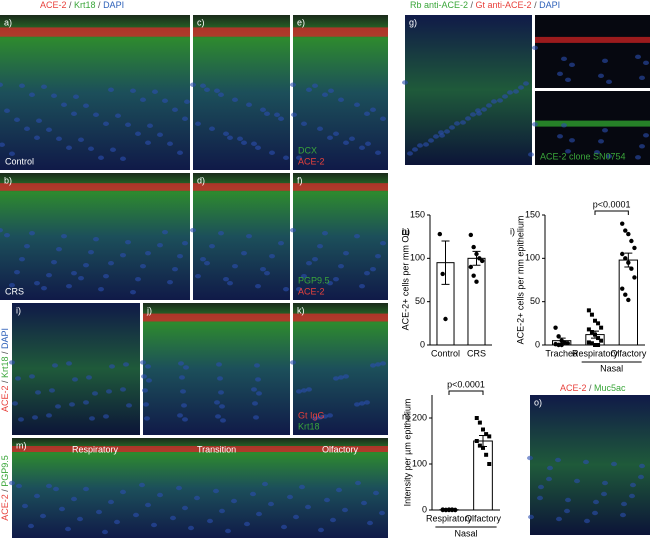  What do you see at coordinates (422, 344) in the screenshot?
I see `y-tick-label: 0` at bounding box center [422, 344].